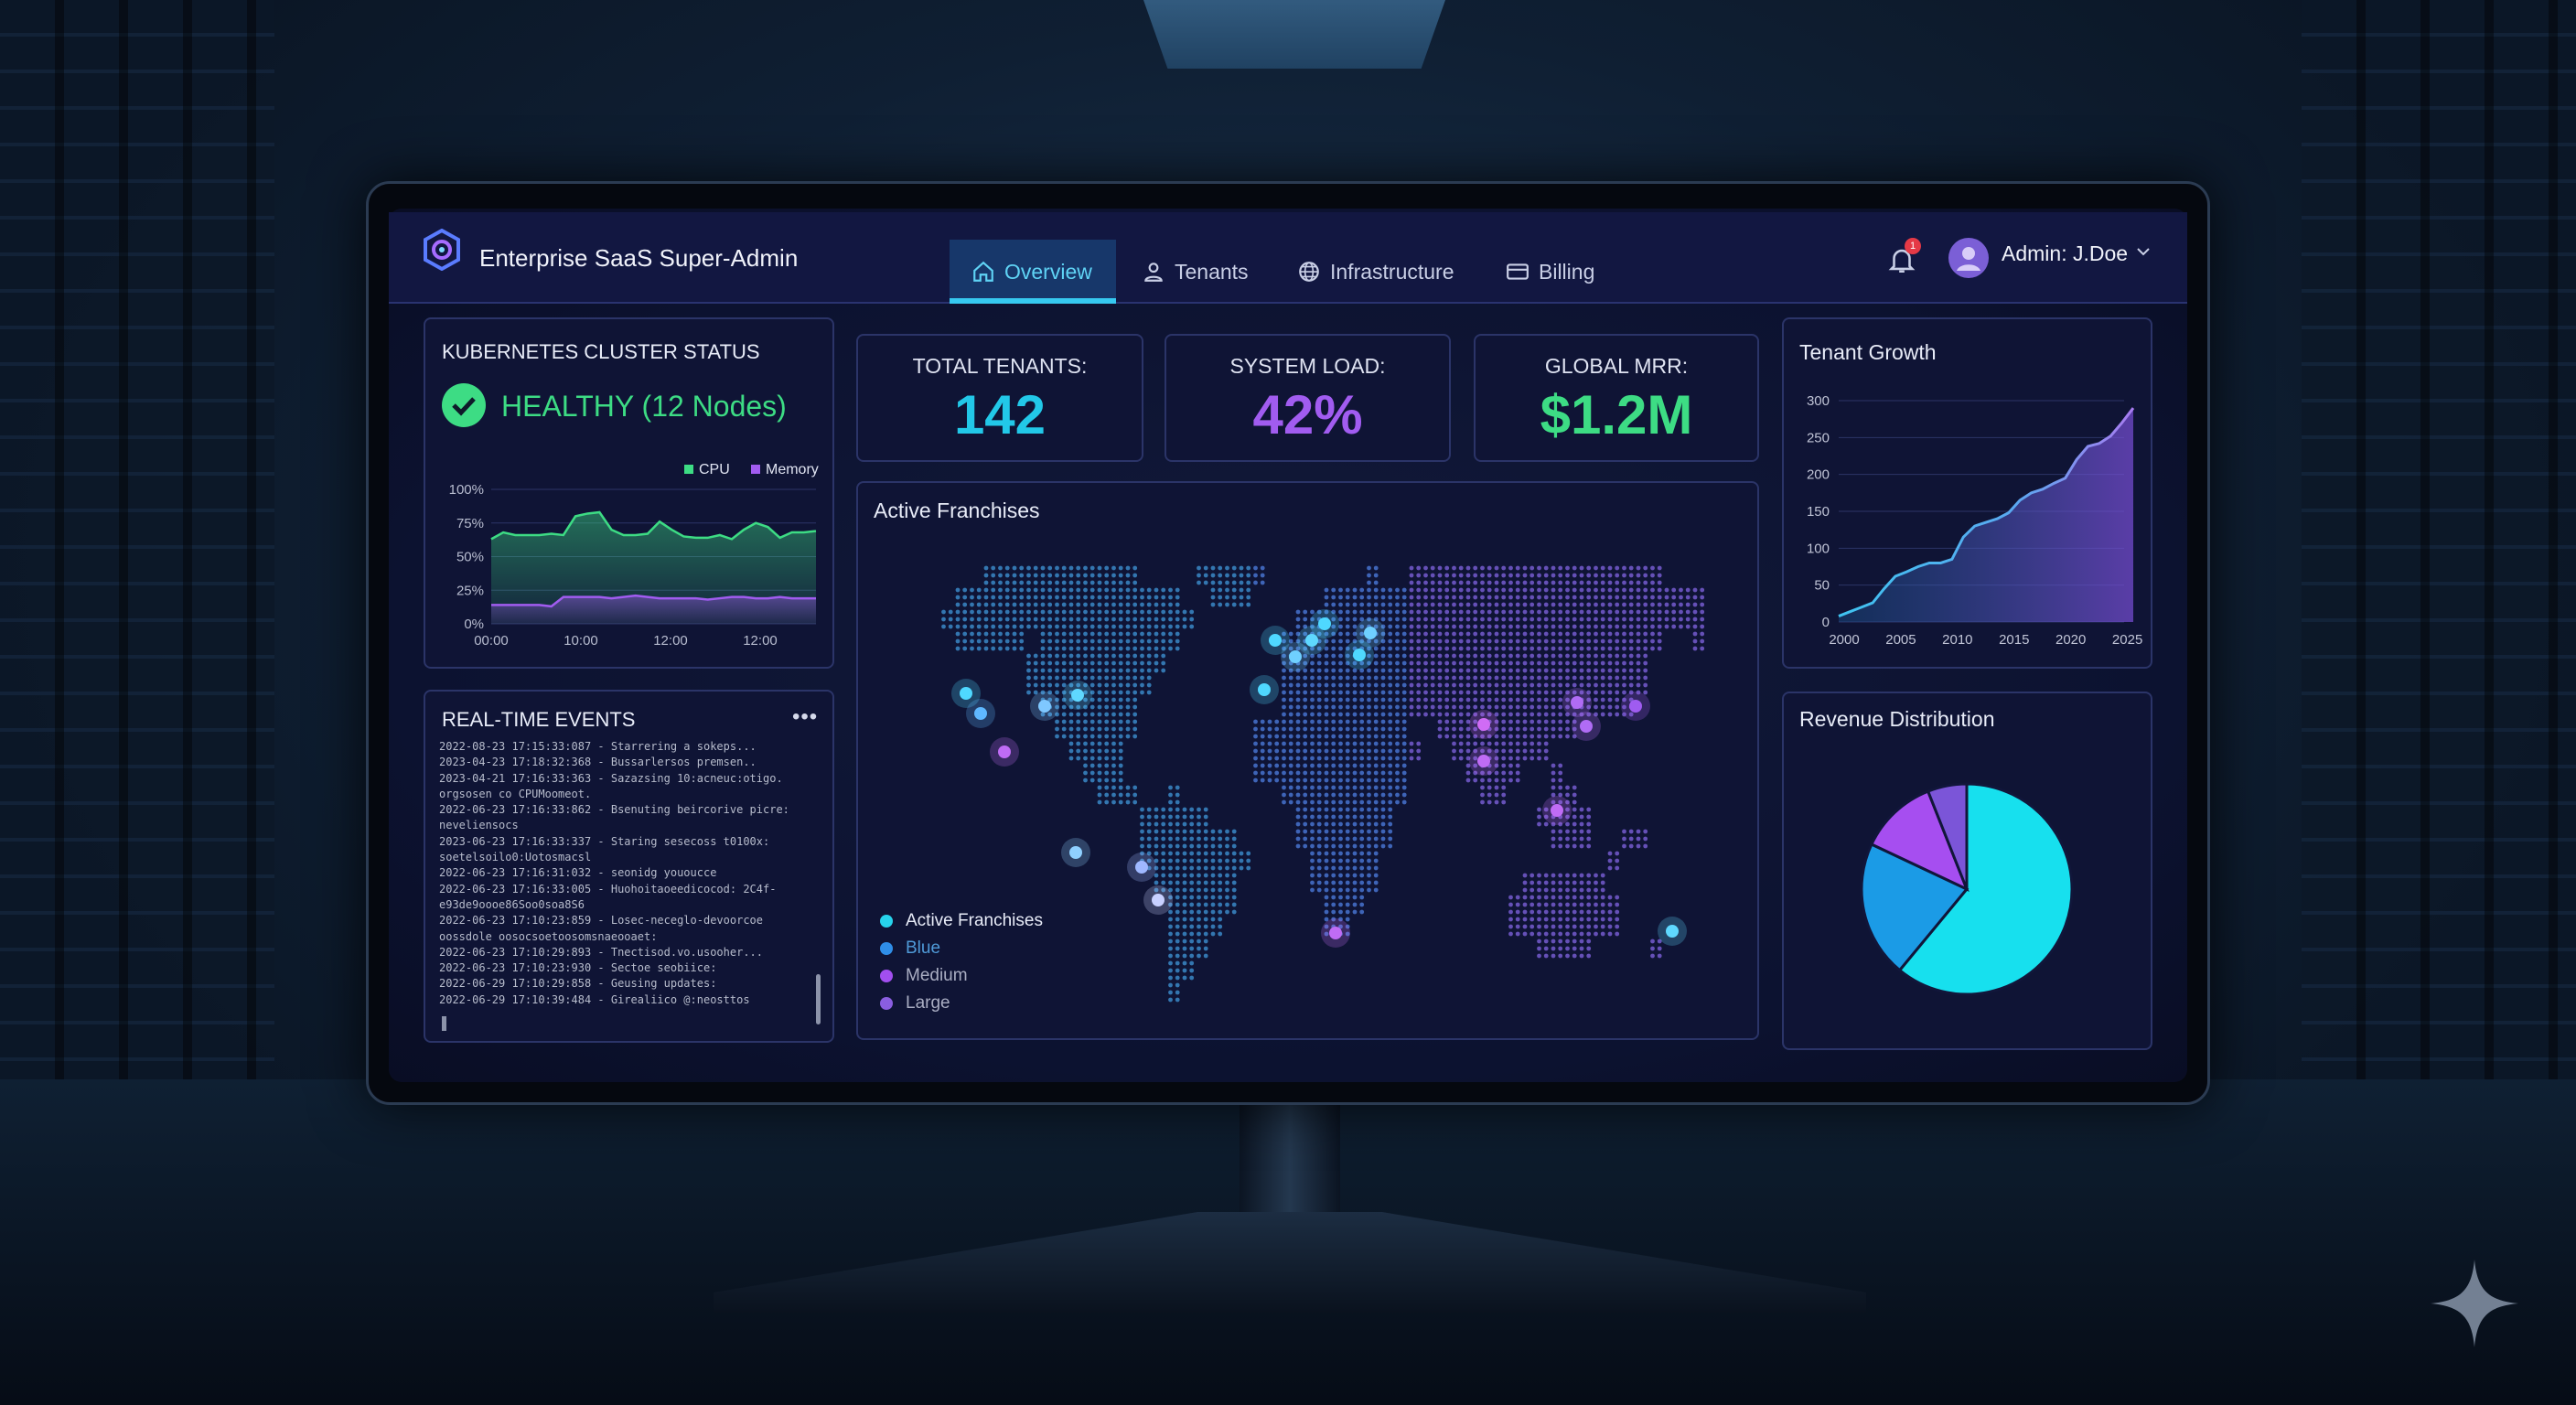 Image resolution: width=2576 pixels, height=1405 pixels. What do you see at coordinates (2144, 252) in the screenshot?
I see `chevron-down-icon` at bounding box center [2144, 252].